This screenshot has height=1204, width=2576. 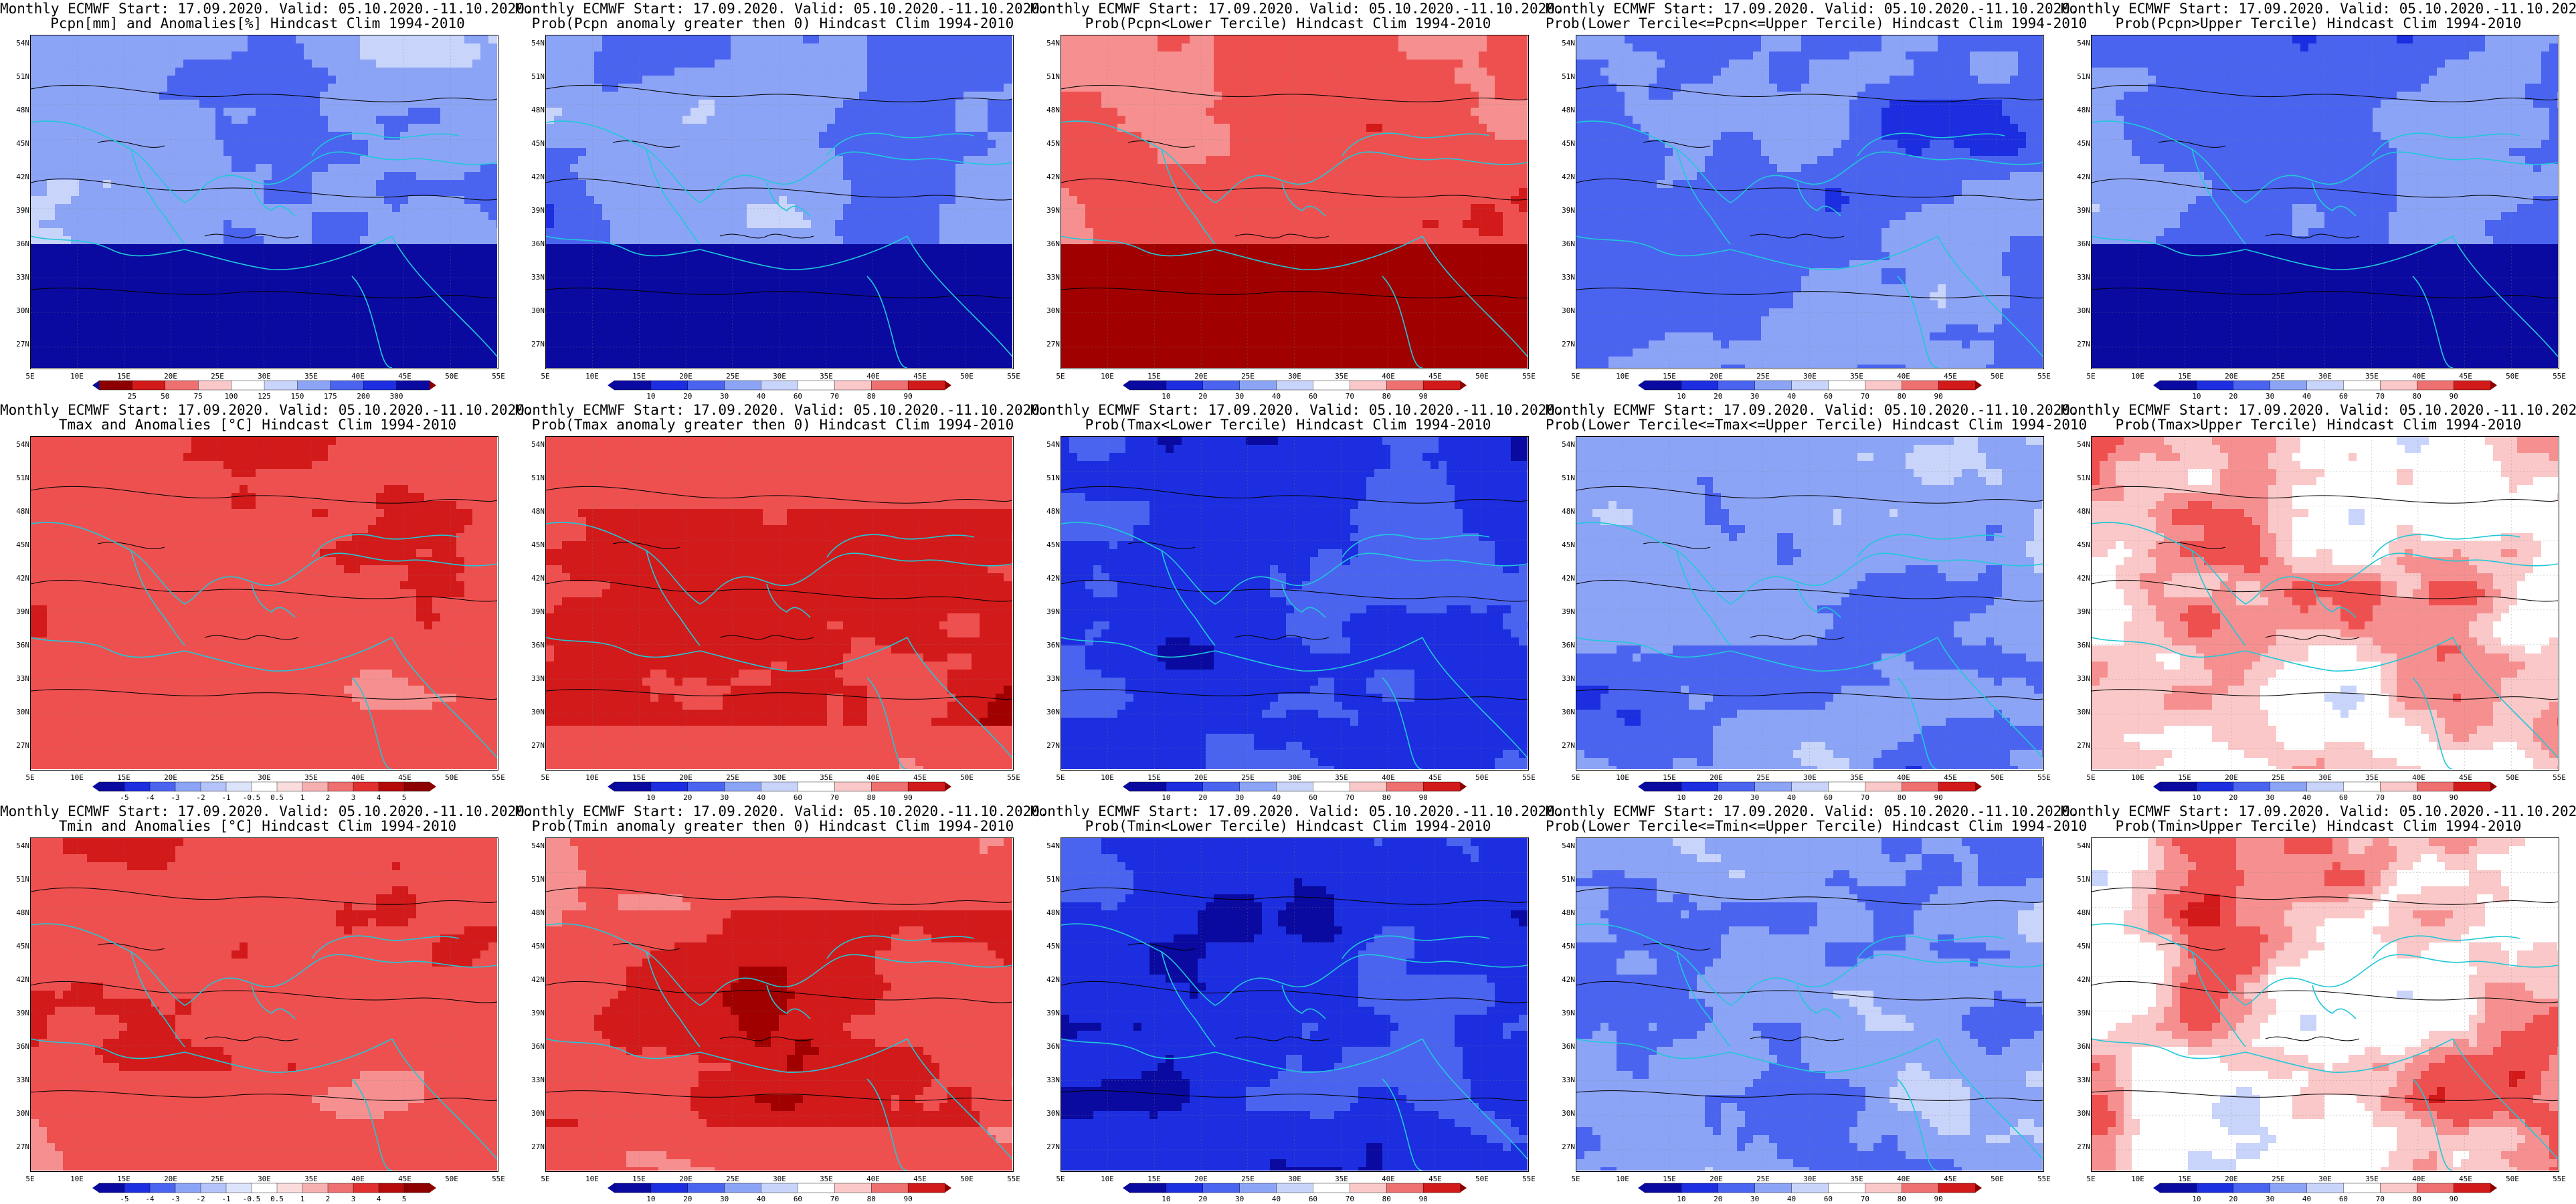 I want to click on lon-label: 15E, so click(x=1670, y=1179).